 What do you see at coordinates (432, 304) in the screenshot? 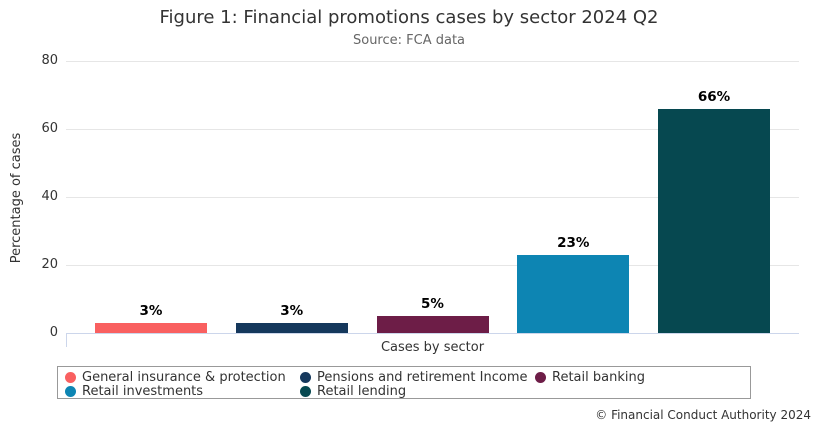
I see `bar-value-label-retail-banking: 5%` at bounding box center [432, 304].